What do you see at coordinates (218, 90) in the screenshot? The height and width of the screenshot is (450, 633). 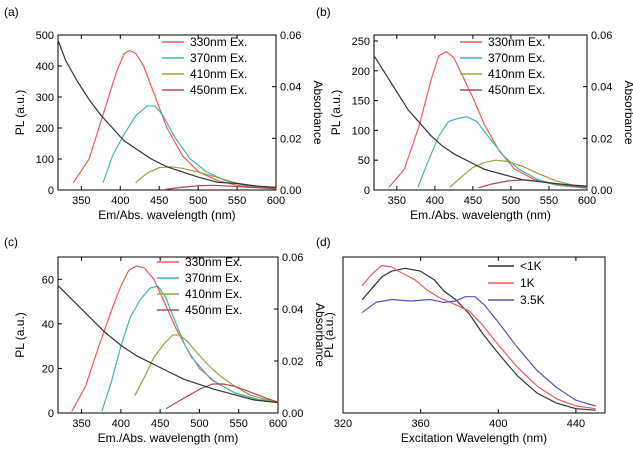 I see `panel-a-legend-label-450nm-ex-: 450nm Ex.` at bounding box center [218, 90].